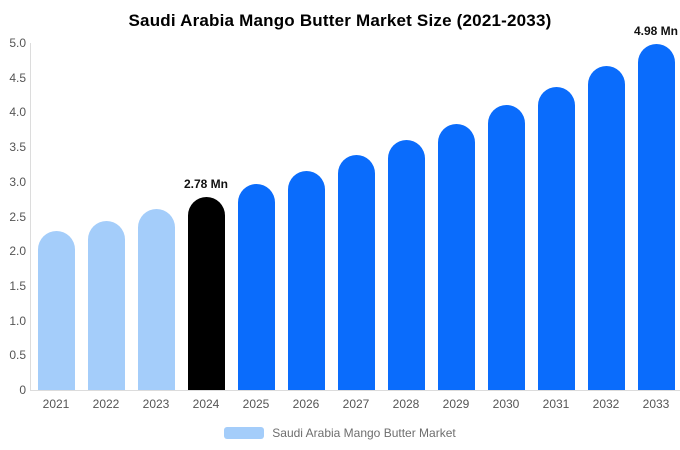  I want to click on y-axis-tick-label: 5.0, so click(17, 43).